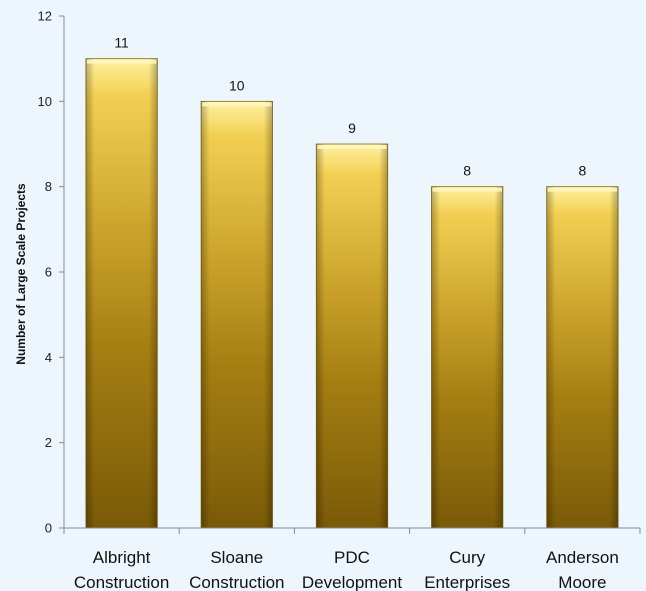  Describe the element at coordinates (48, 272) in the screenshot. I see `y-tick-label: 6` at that location.